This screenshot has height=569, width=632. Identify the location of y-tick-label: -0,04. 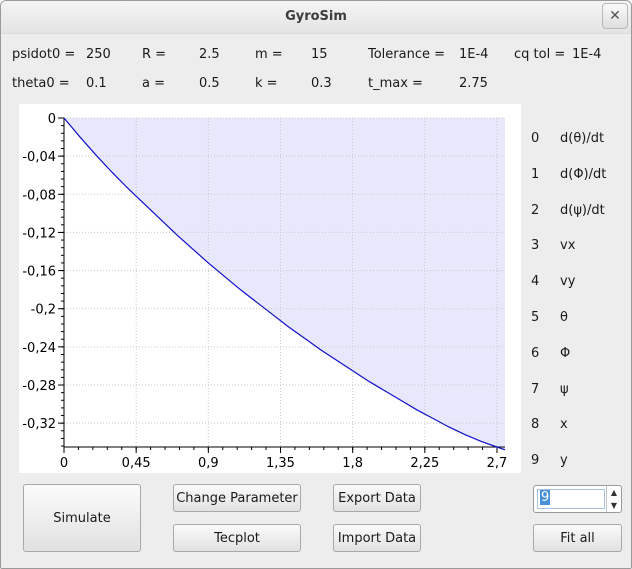
(39, 157).